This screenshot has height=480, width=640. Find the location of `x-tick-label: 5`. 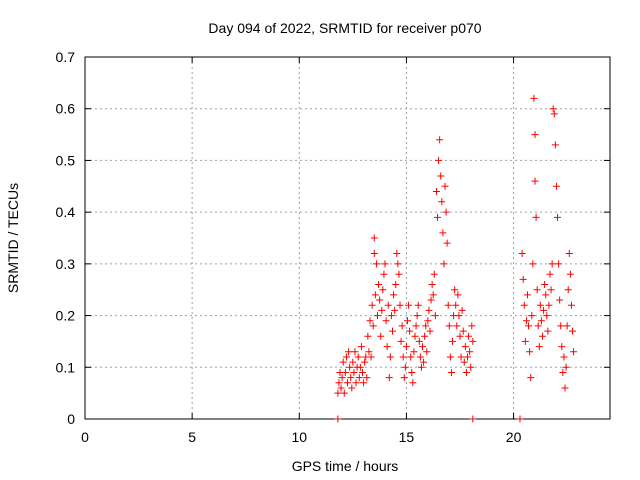

x-tick-label: 5 is located at coordinates (192, 437).